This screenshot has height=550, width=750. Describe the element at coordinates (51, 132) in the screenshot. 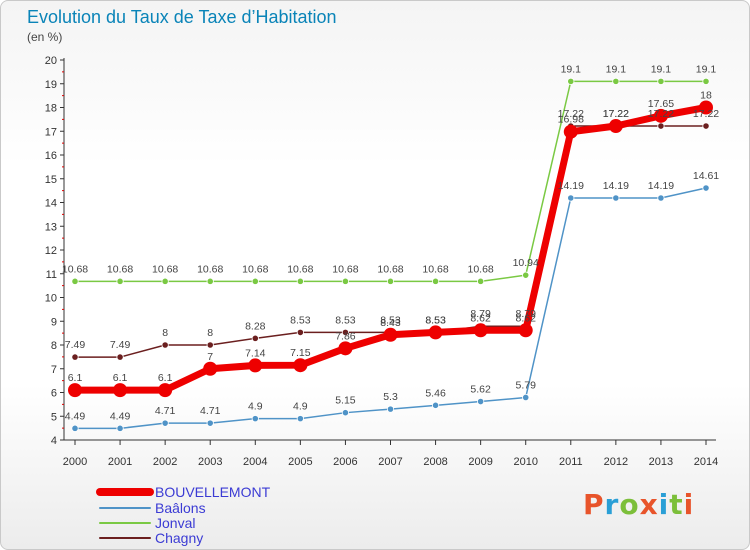

I see `y-tick-label: 17` at that location.